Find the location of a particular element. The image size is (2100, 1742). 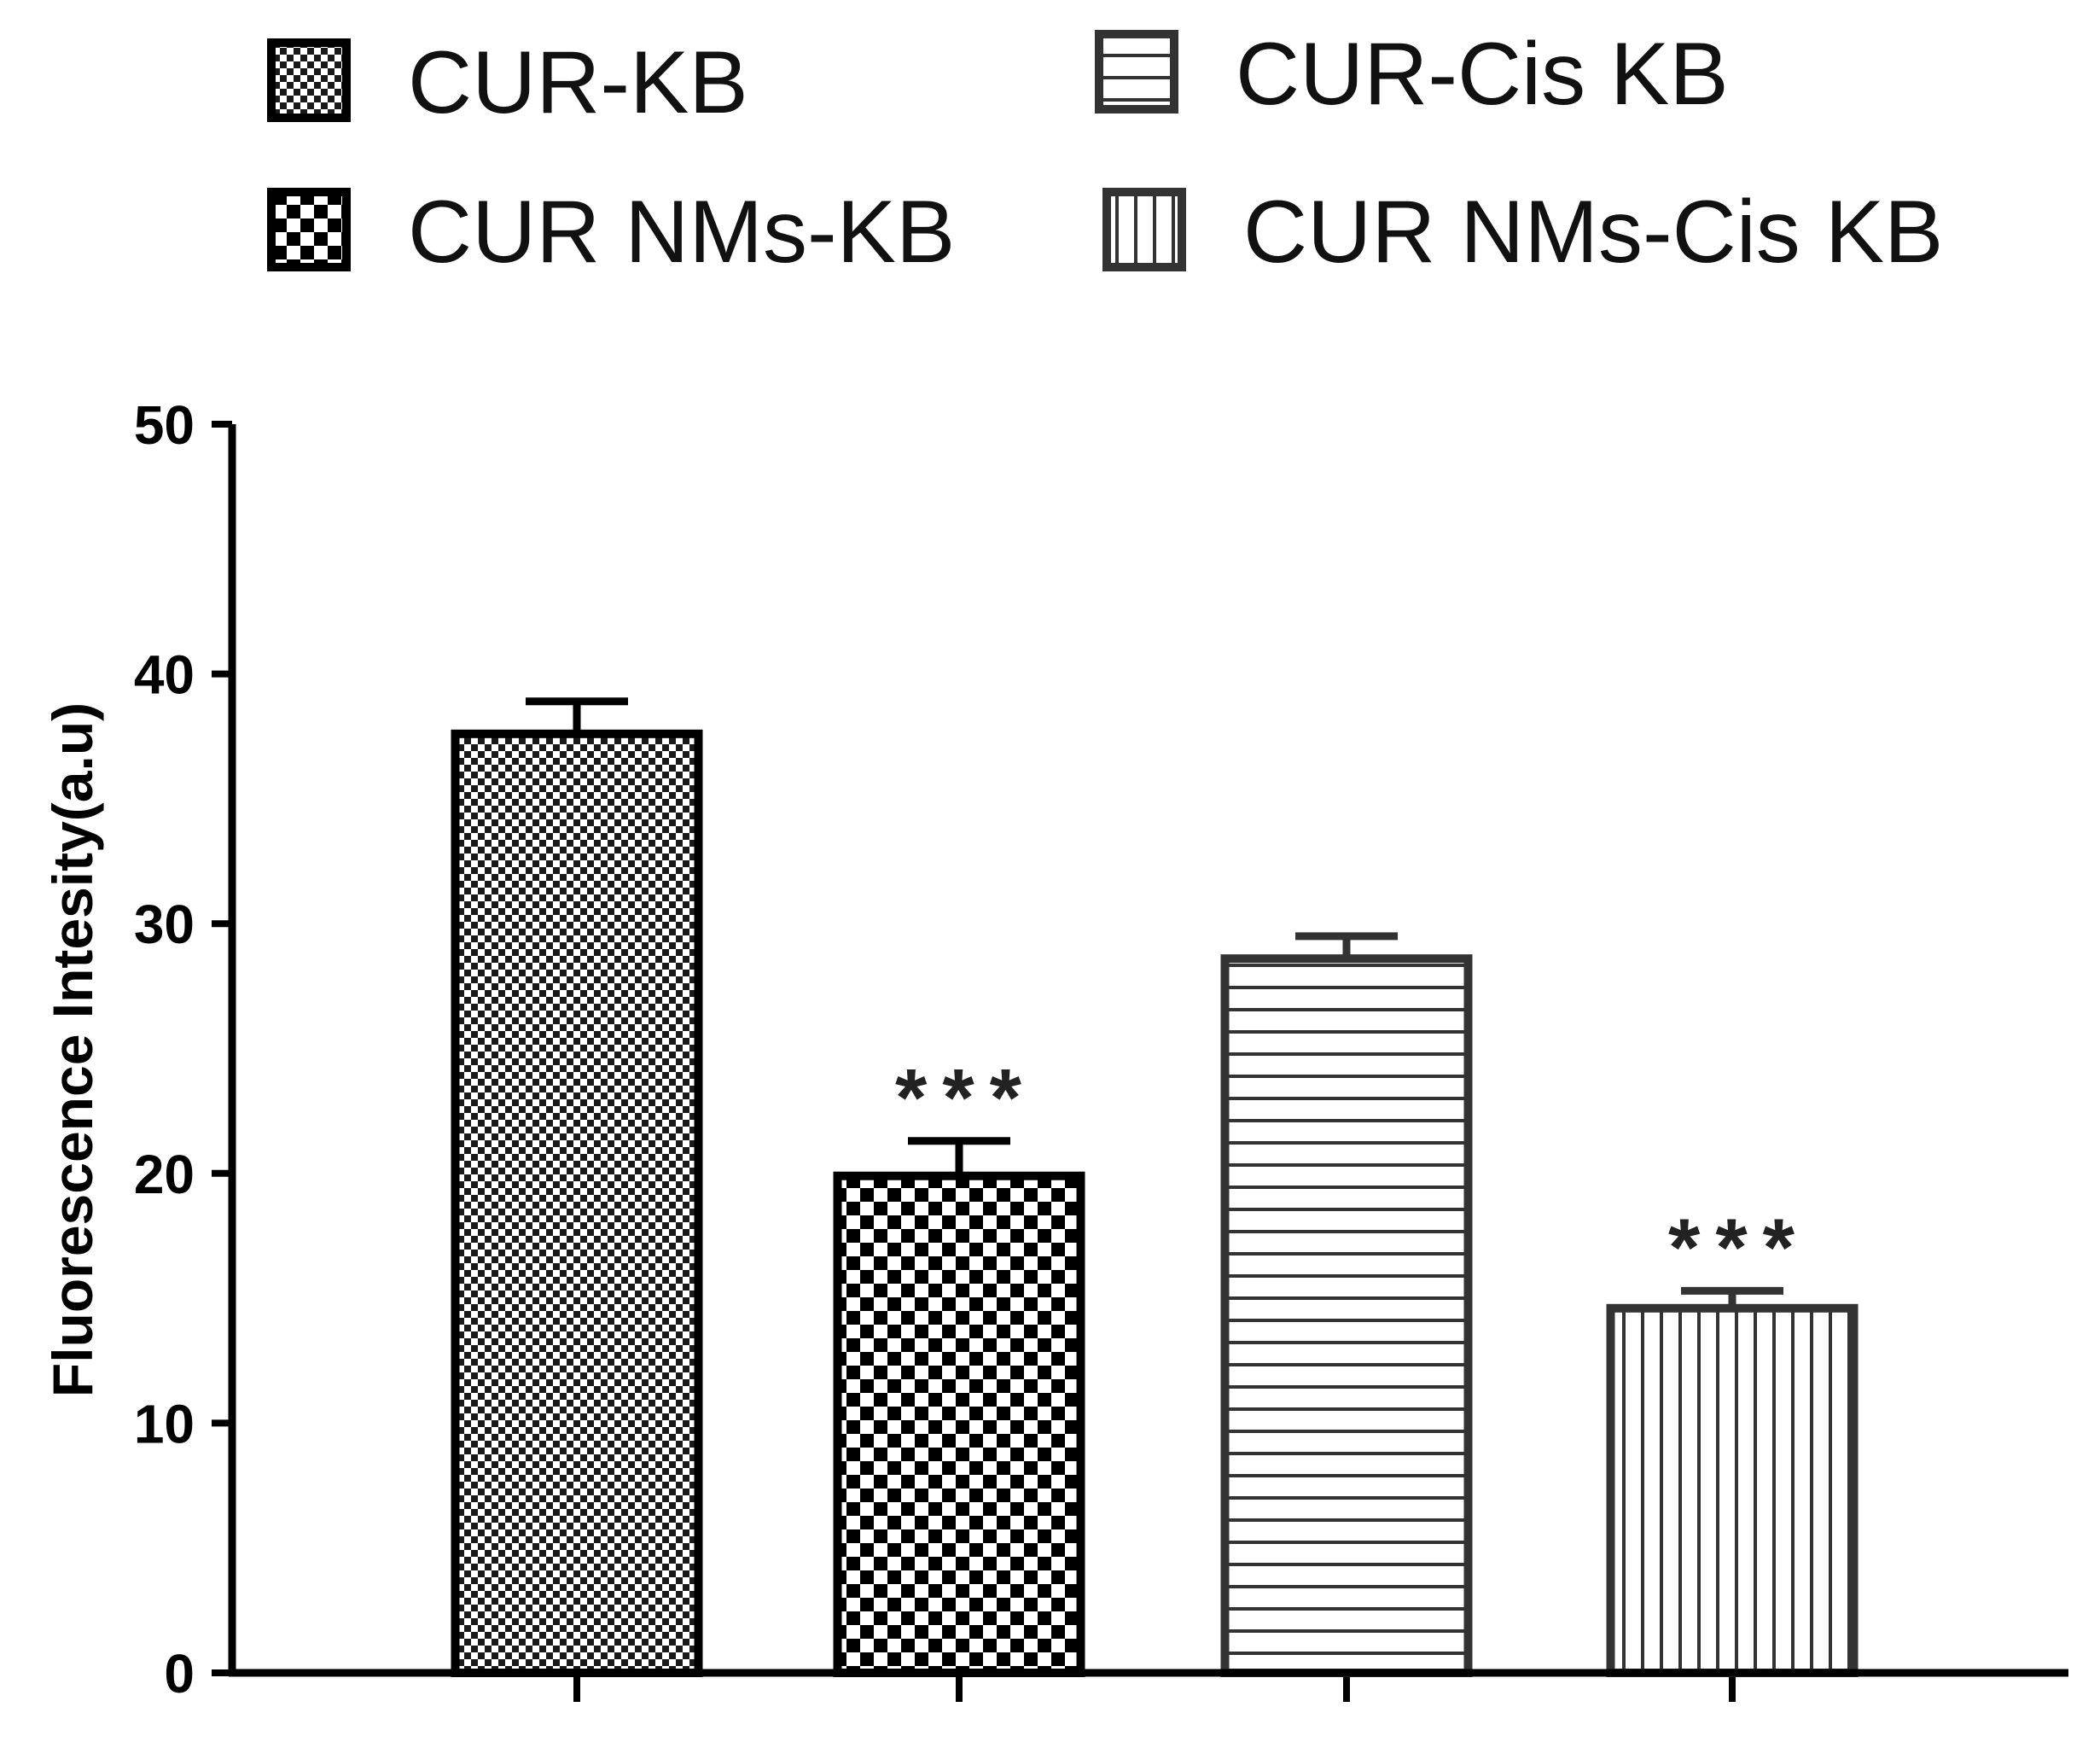

y-tick-label-2: 20 is located at coordinates (164, 1174).